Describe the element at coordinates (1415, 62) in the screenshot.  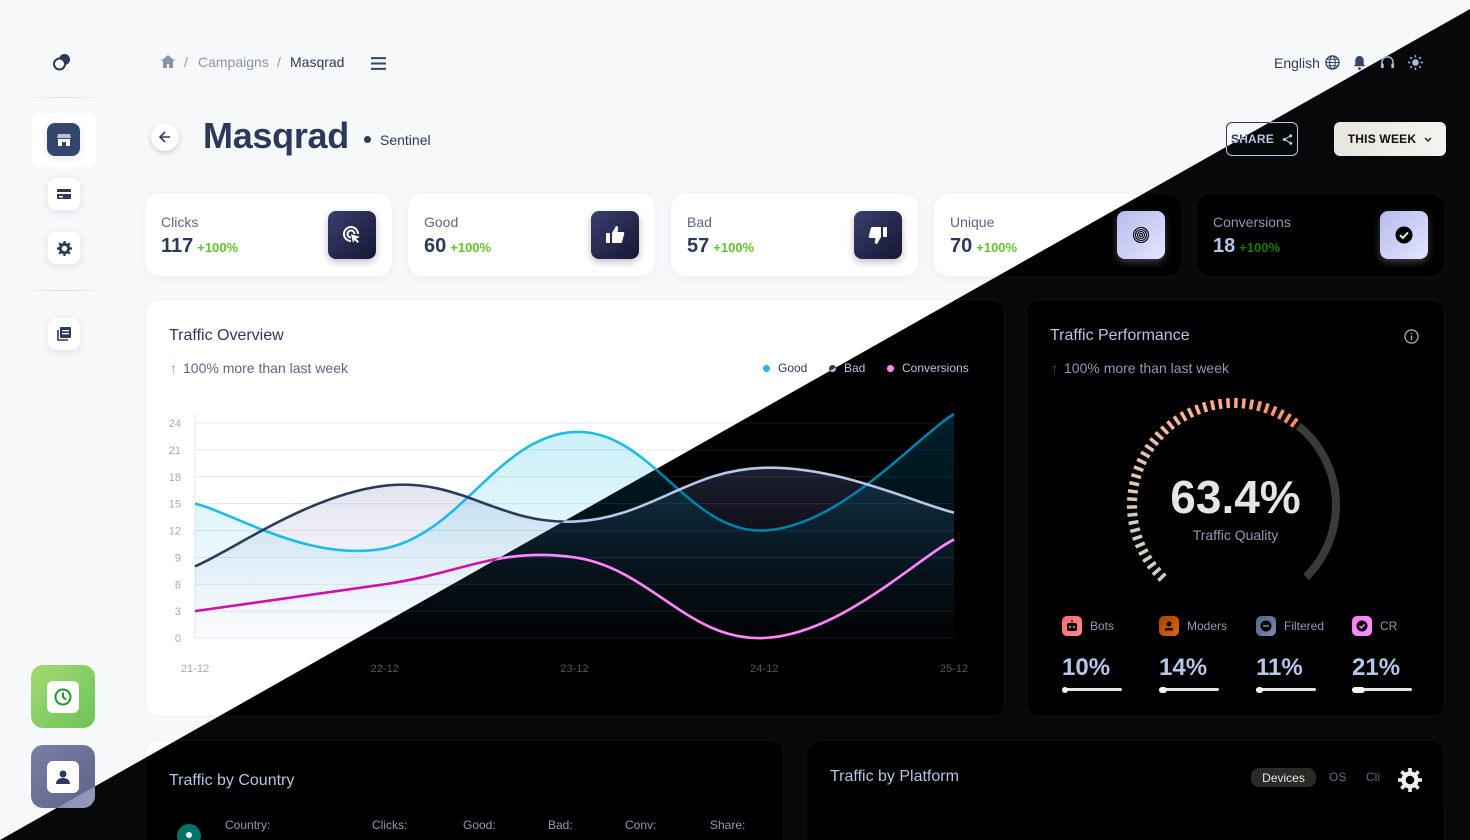
I see `sun-icon` at that location.